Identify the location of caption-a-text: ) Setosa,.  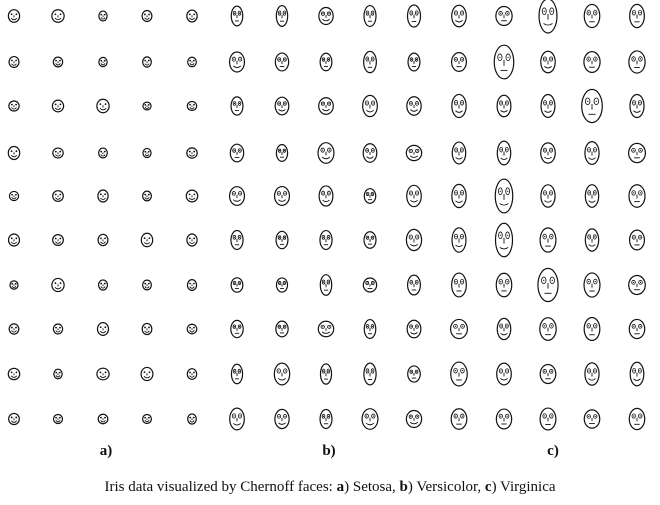
(372, 487).